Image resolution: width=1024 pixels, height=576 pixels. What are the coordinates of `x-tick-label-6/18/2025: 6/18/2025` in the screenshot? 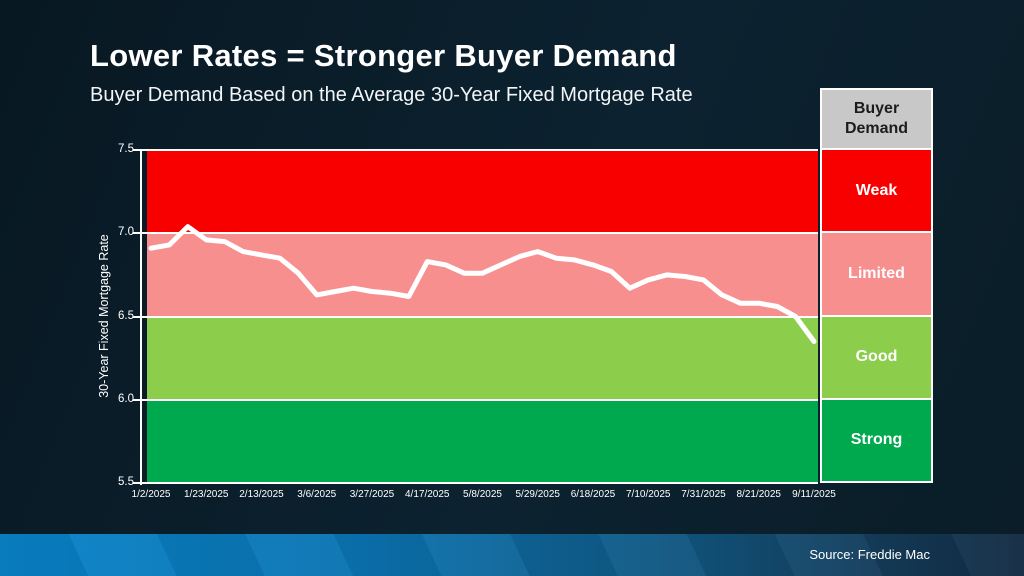 It's located at (593, 494).